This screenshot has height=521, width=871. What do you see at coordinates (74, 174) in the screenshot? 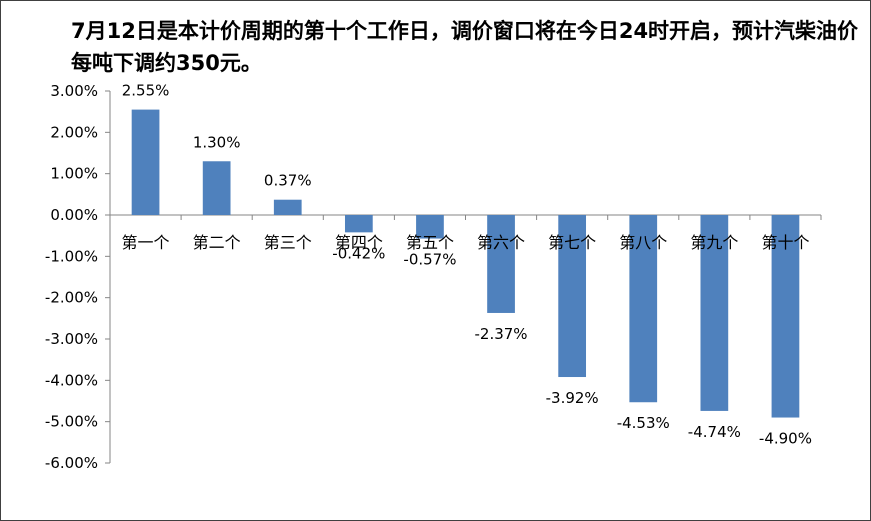
I see `y-tick-label: 1.00%` at bounding box center [74, 174].